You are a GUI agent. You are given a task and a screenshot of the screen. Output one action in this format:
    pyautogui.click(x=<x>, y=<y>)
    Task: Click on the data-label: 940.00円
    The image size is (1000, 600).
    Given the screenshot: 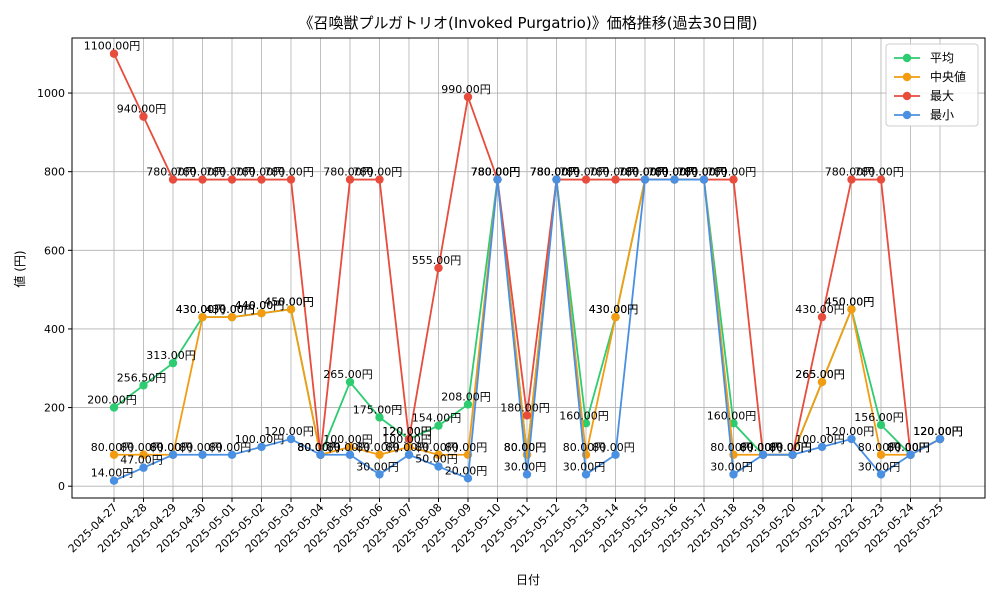 What is the action you would take?
    pyautogui.click(x=142, y=109)
    